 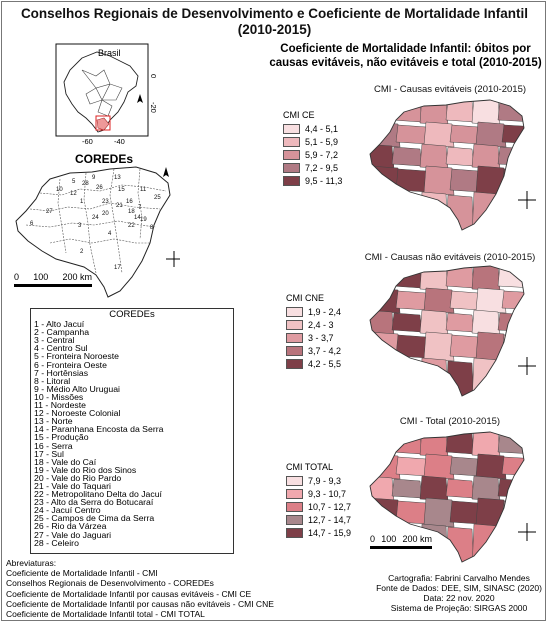 What do you see at coordinates (98, 494) in the screenshot?
I see `coredes-list-item: 22 - Metropolitano Delta do Jacuí` at bounding box center [98, 494].